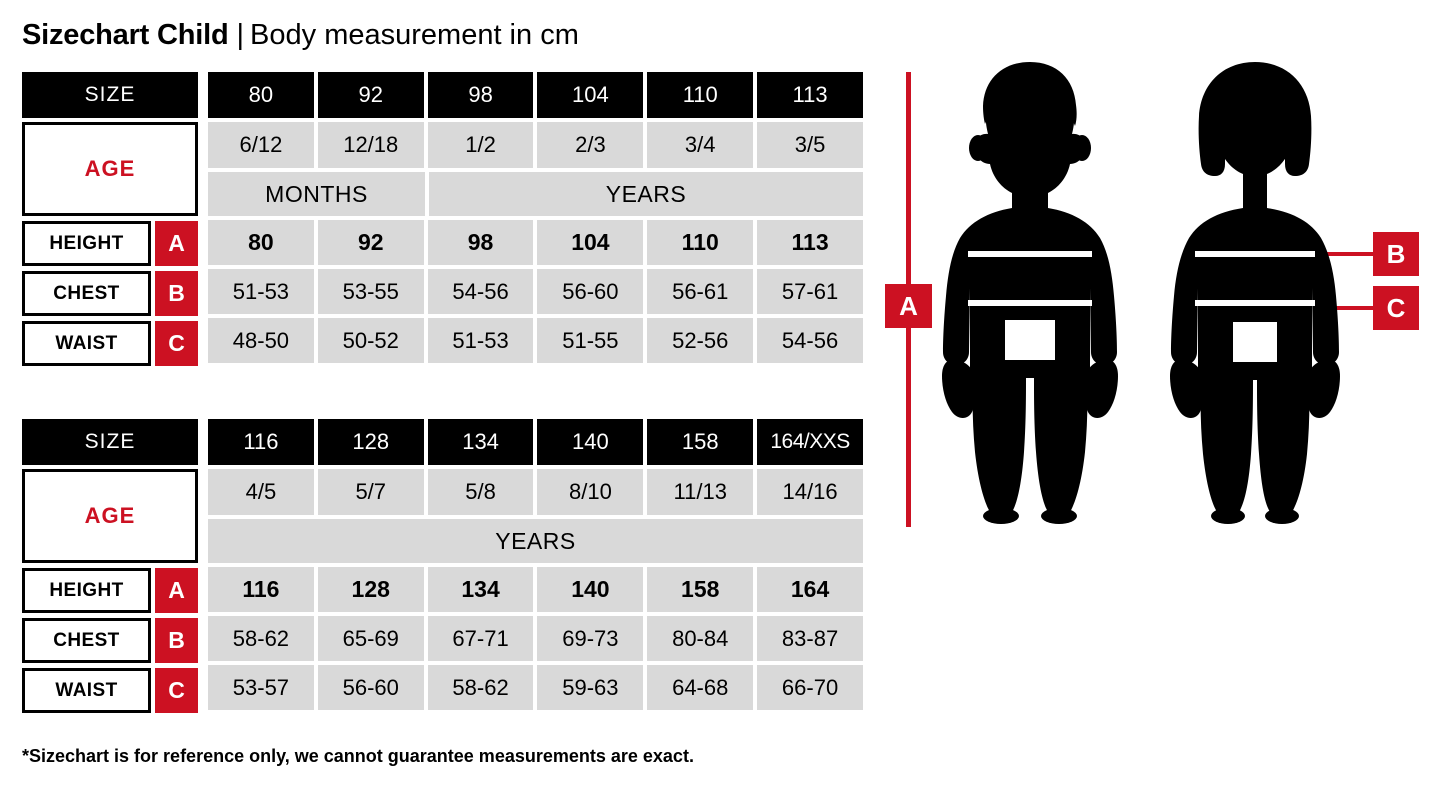 This screenshot has height=795, width=1441. I want to click on table-cell: 128, so click(370, 442).